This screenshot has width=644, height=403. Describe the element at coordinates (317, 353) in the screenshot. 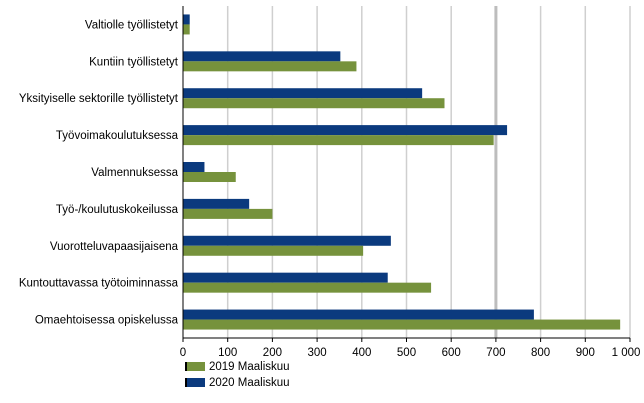

I see `x-tick-label: 300` at that location.